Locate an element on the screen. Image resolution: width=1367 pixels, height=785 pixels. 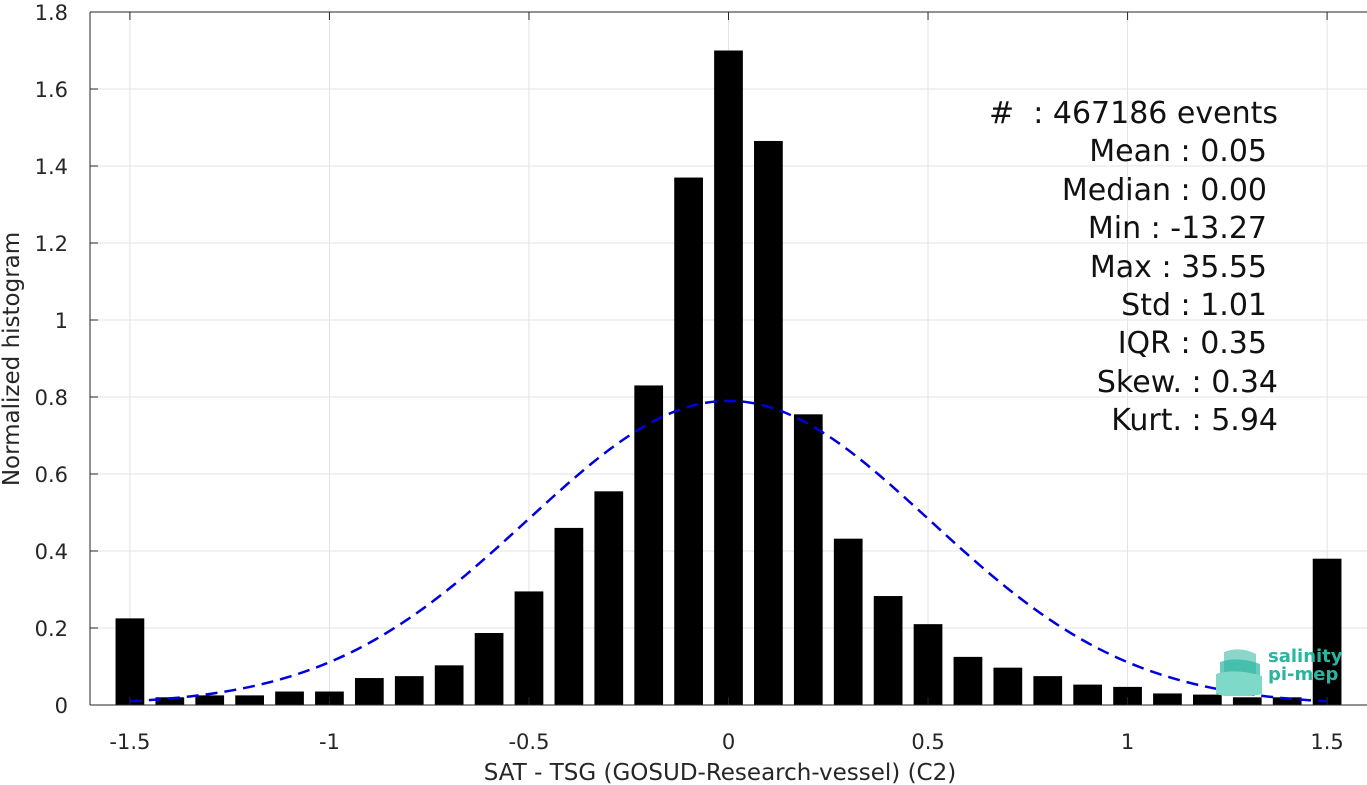
x-tick-label: -1 is located at coordinates (329, 742).